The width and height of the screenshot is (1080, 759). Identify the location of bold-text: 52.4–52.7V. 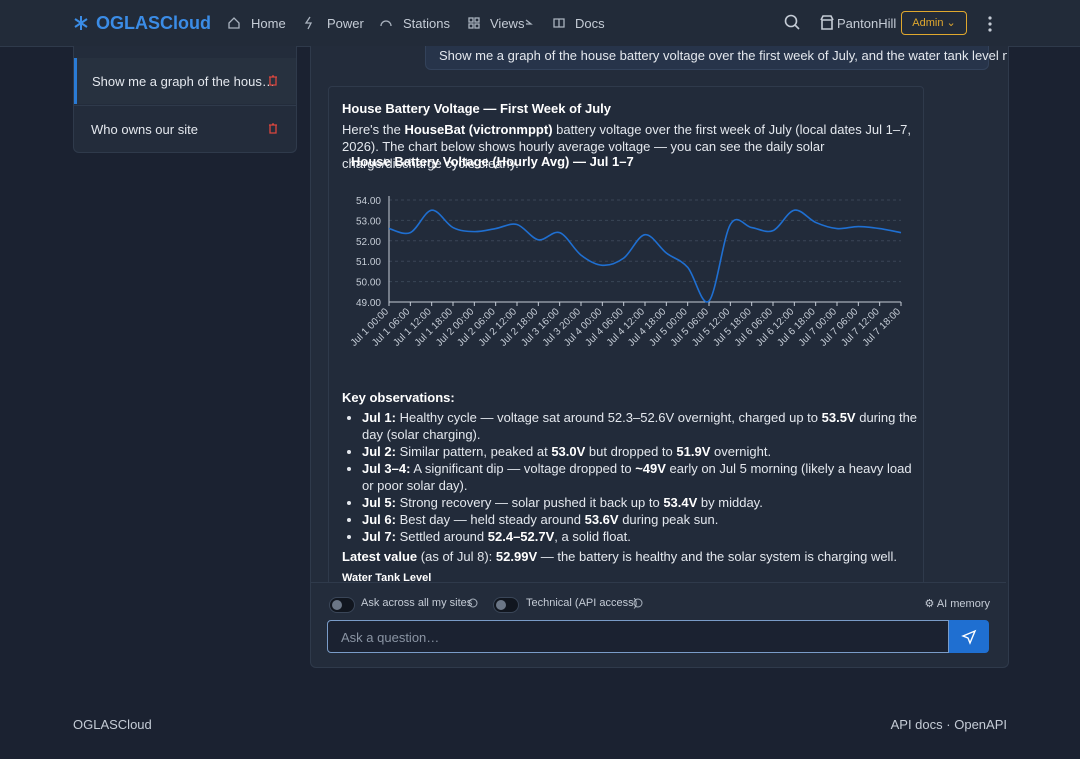
(521, 536).